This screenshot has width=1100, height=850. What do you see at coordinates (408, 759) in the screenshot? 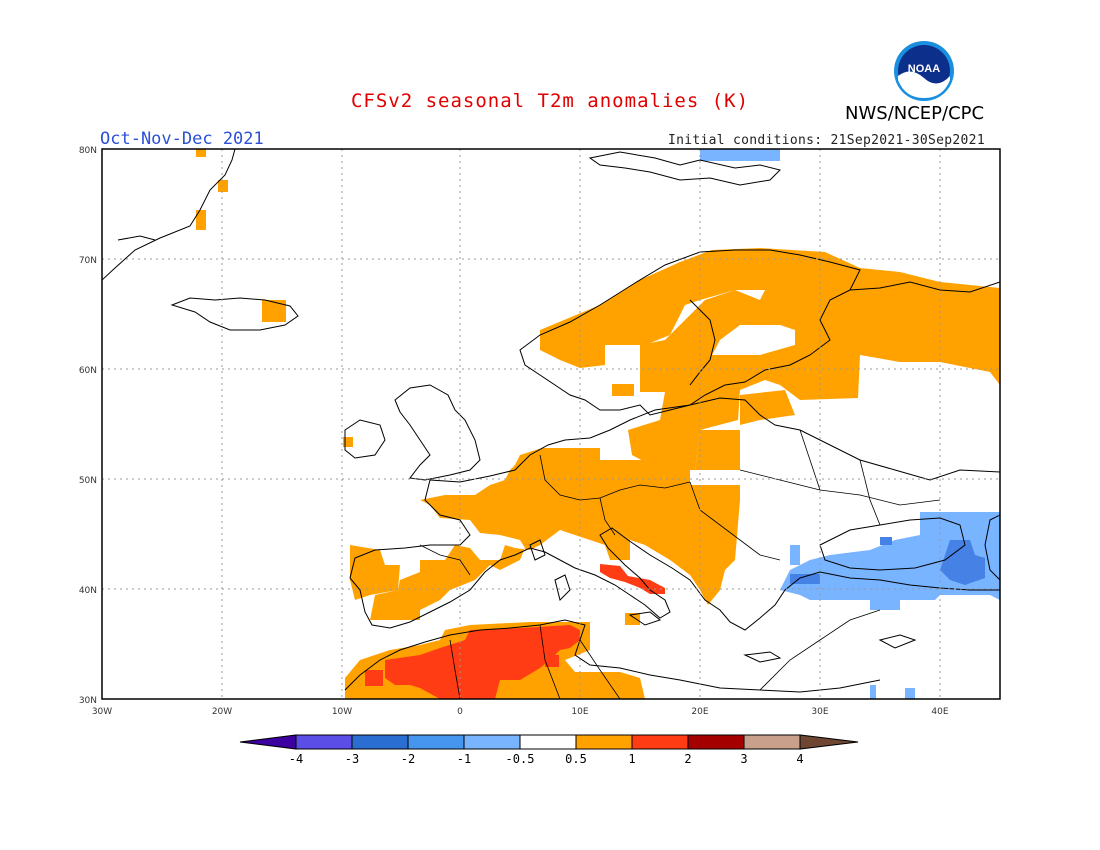
I see `colorbar-label: -2` at bounding box center [408, 759].